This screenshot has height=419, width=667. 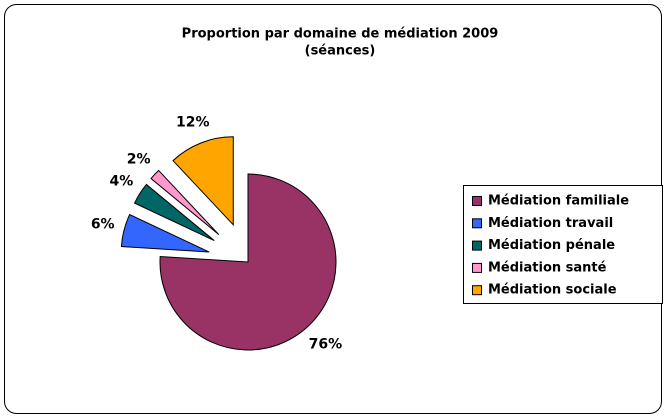 What do you see at coordinates (121, 182) in the screenshot?
I see `data-label: 4%` at bounding box center [121, 182].